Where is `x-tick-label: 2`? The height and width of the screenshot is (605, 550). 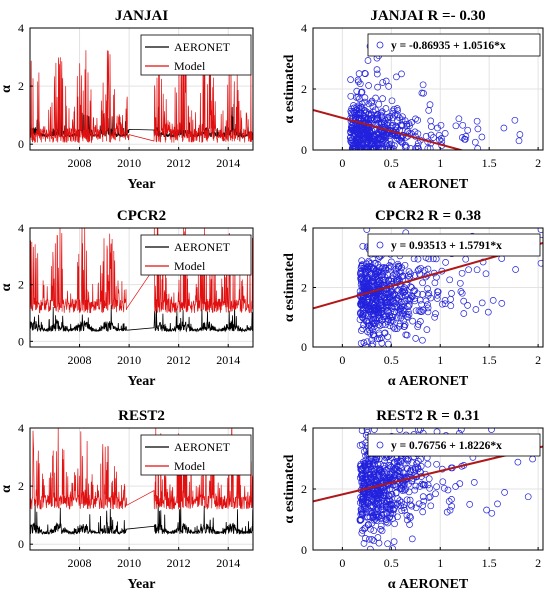
x-tick-label: 2 is located at coordinates (538, 163).